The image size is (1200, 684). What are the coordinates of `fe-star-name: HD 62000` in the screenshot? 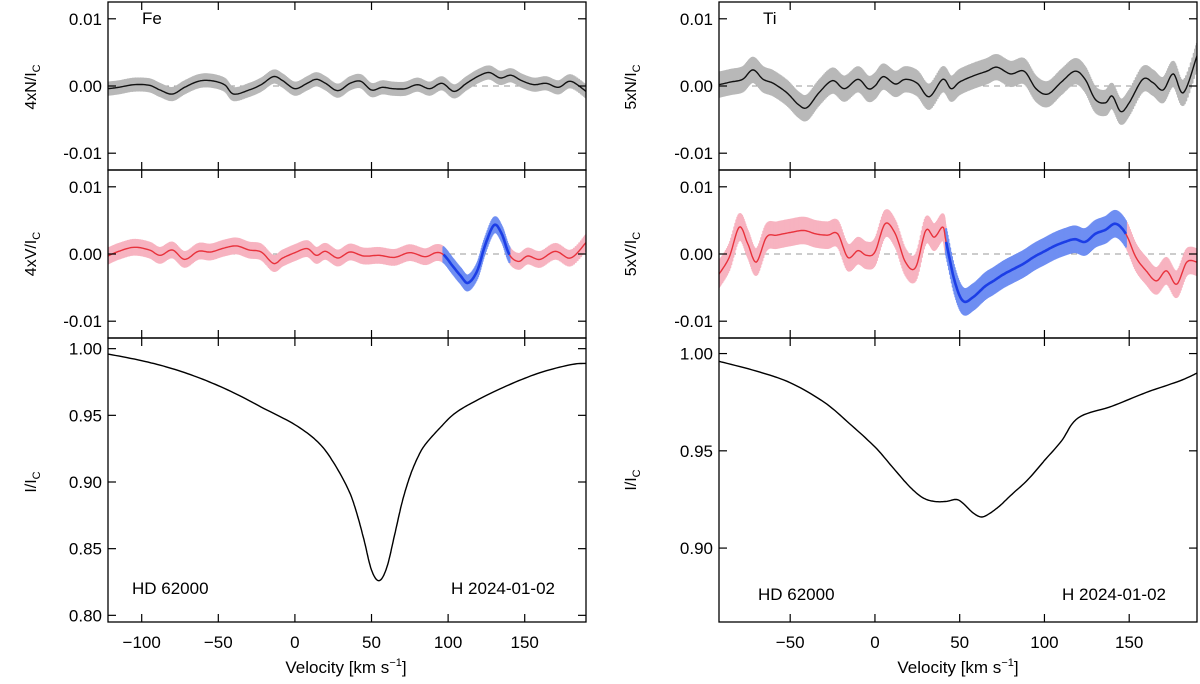 It's located at (170, 588).